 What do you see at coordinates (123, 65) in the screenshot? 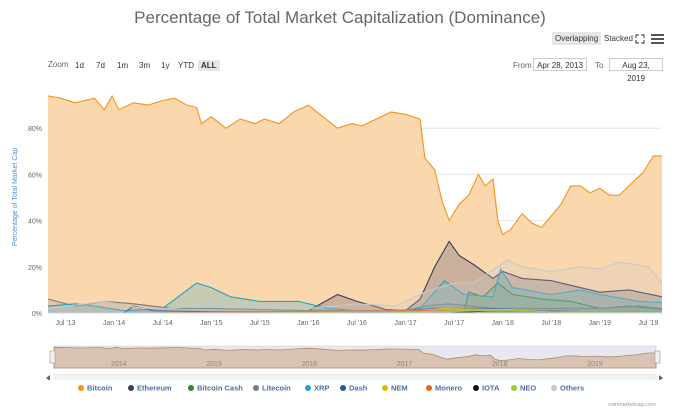
I see `zoom-1m-button: 1m` at bounding box center [123, 65].